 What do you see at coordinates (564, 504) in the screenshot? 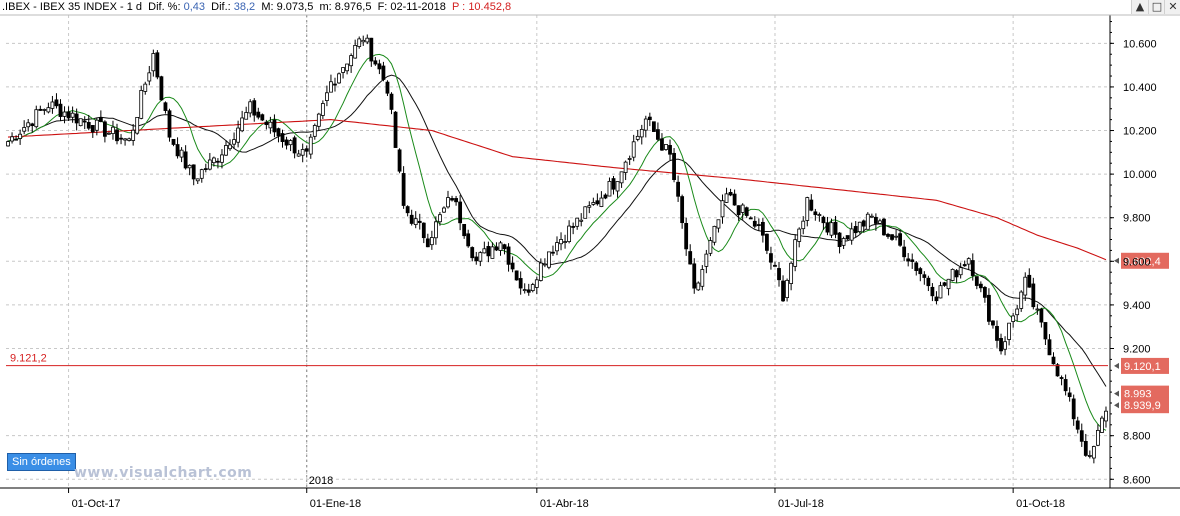
I see `x-tick-label: 01-Abr-18` at bounding box center [564, 504].